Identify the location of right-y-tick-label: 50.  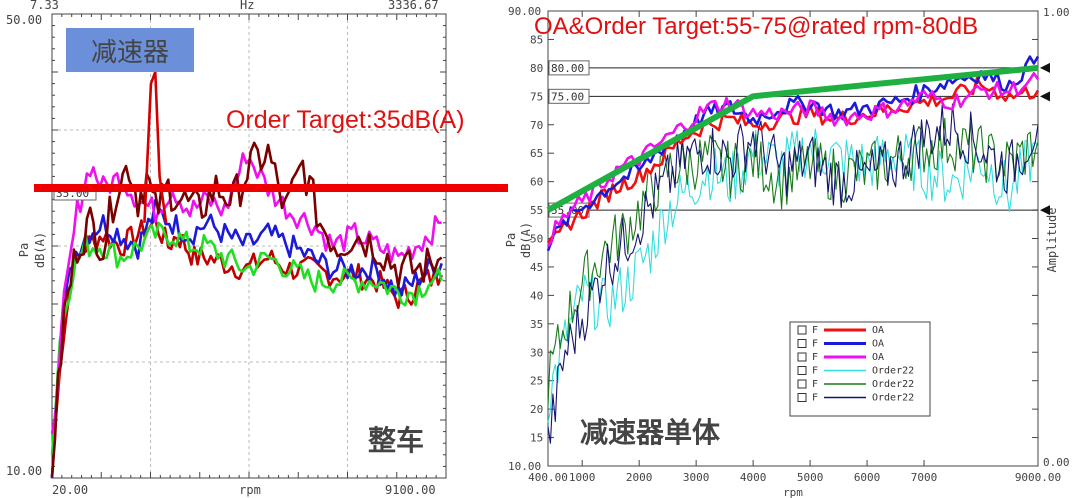
(536, 239).